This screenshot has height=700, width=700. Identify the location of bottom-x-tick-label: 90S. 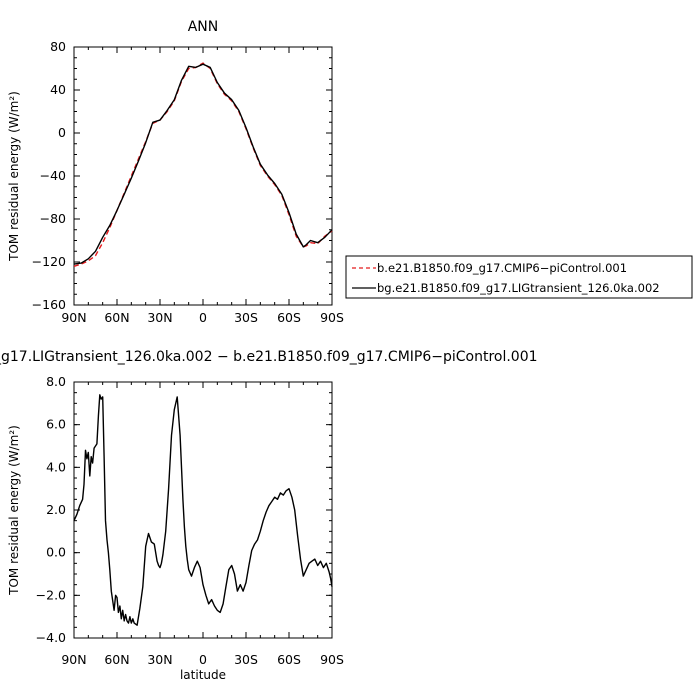
(332, 659).